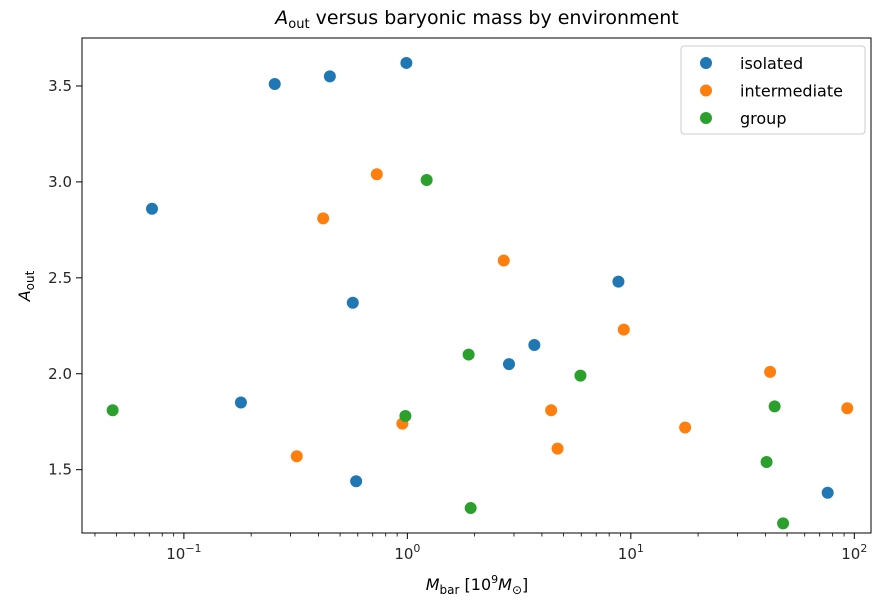 This screenshot has width=872, height=601. I want to click on y-axis-label: Aout, so click(26, 286).